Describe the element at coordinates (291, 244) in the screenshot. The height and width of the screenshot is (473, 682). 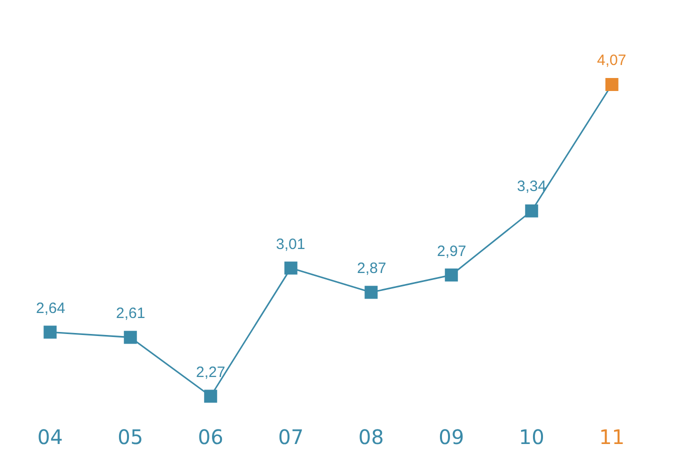
I see `data-label: 3,01` at that location.